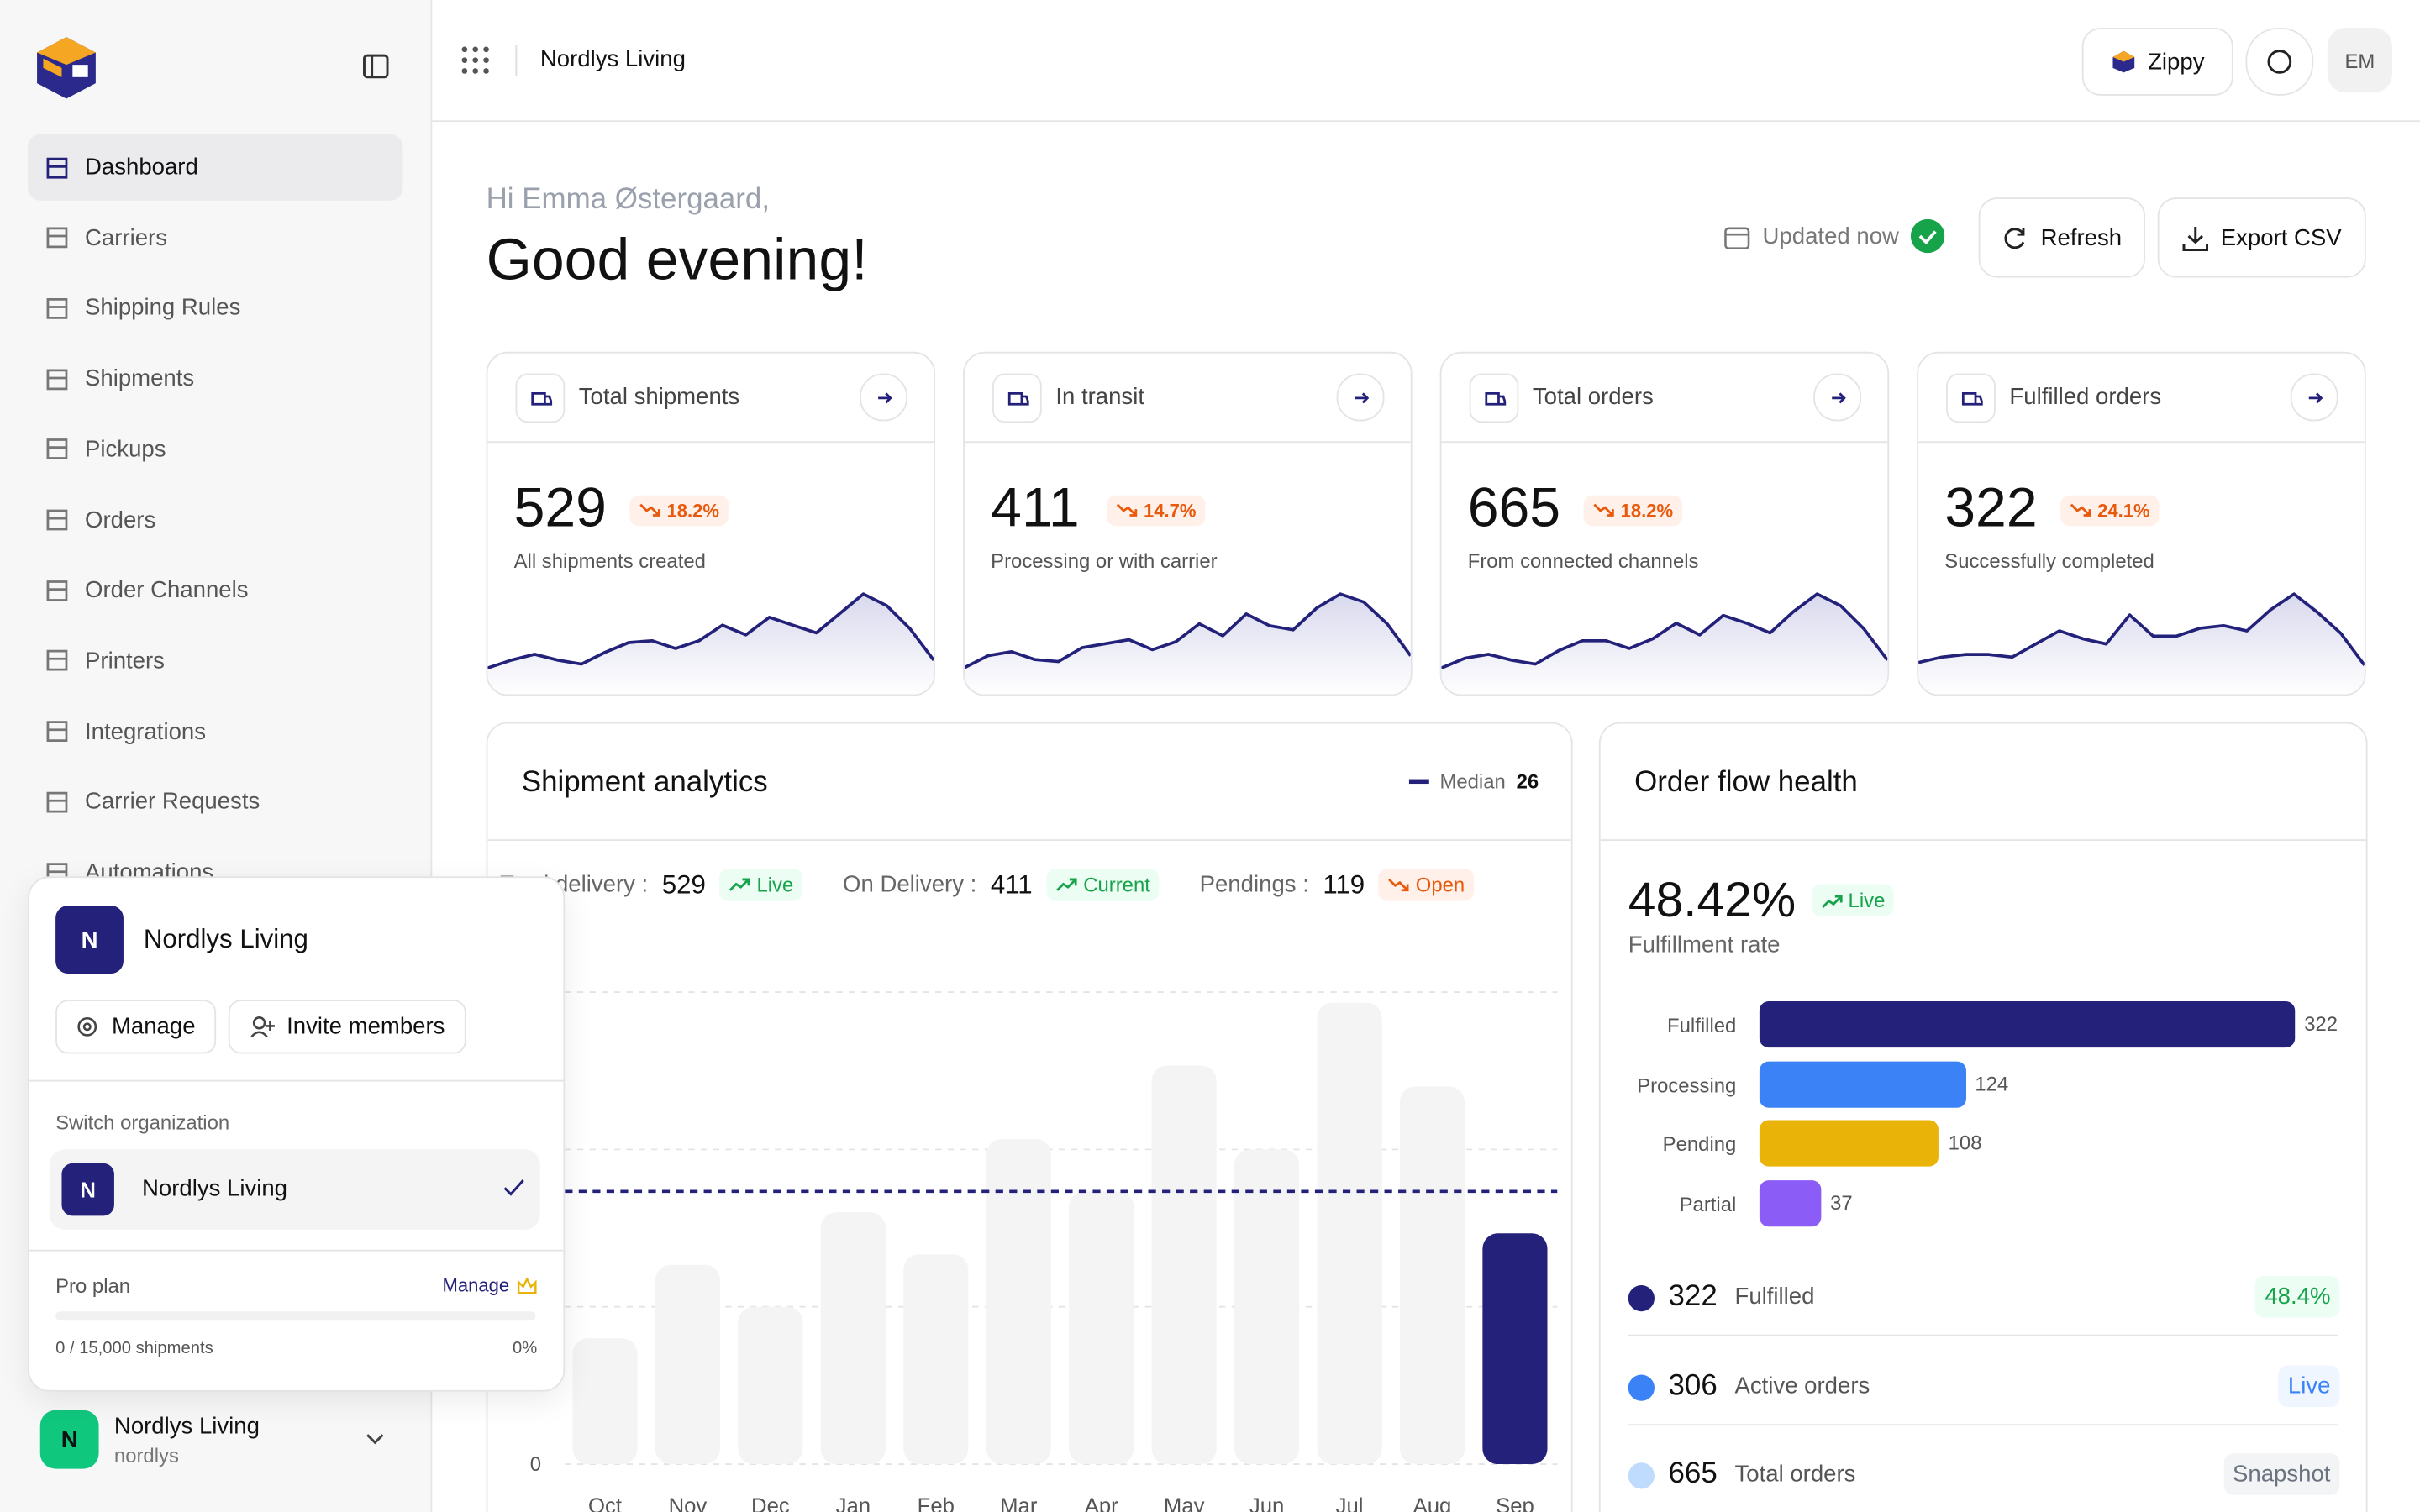 The width and height of the screenshot is (2420, 1512). What do you see at coordinates (1835, 236) in the screenshot?
I see `update-status: Updated now` at bounding box center [1835, 236].